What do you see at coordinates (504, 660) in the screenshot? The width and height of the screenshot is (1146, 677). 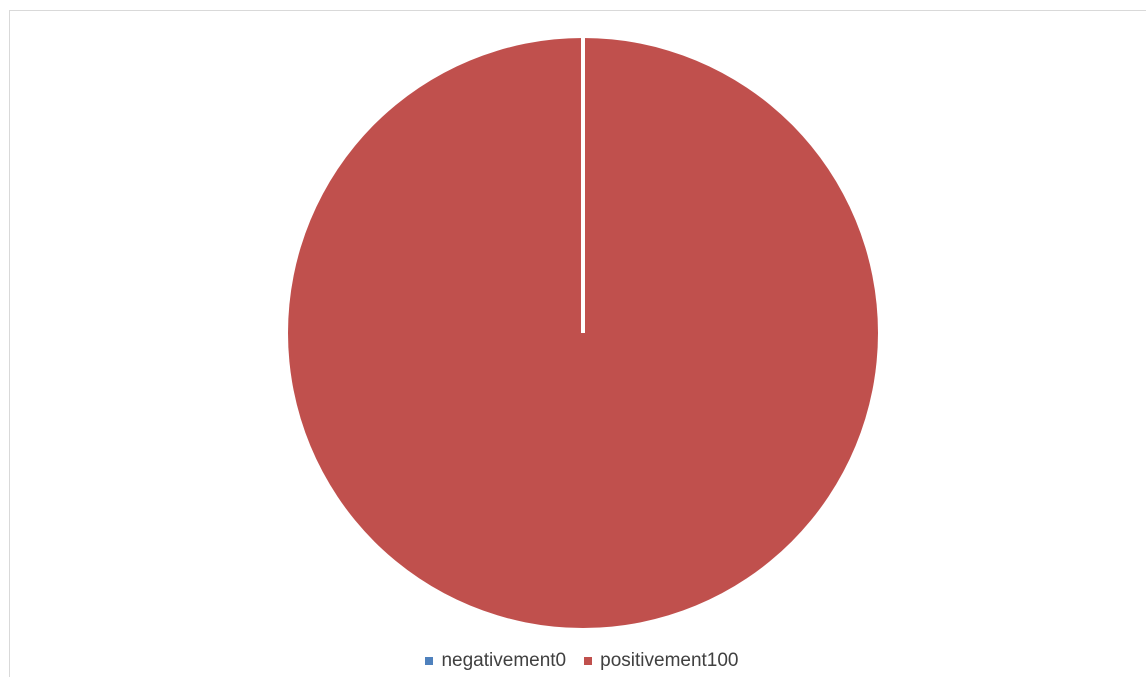 I see `legend-label-negativement: negativement0` at bounding box center [504, 660].